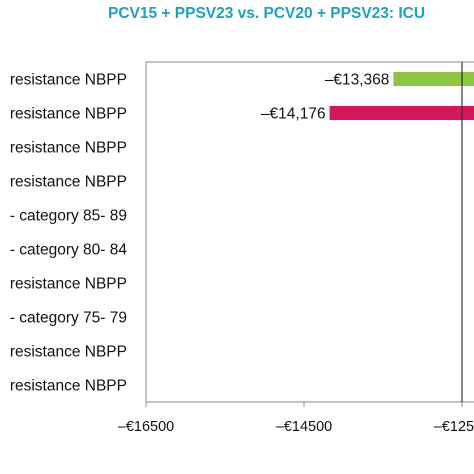  I want to click on x-tick-label: –€14500, so click(304, 427).